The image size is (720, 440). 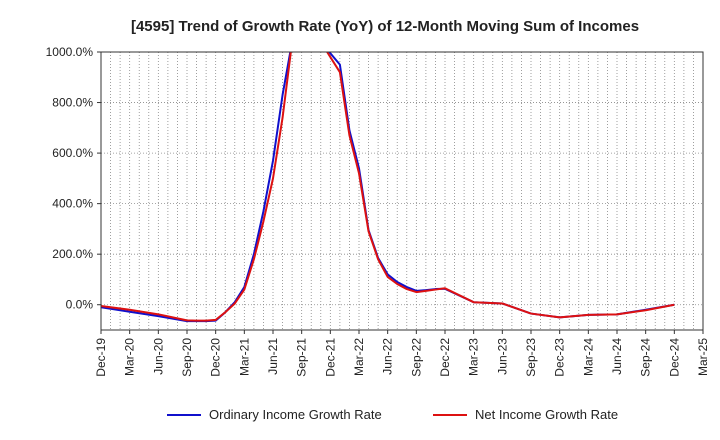 I want to click on x-tick-label: Dec-24, so click(x=674, y=357).